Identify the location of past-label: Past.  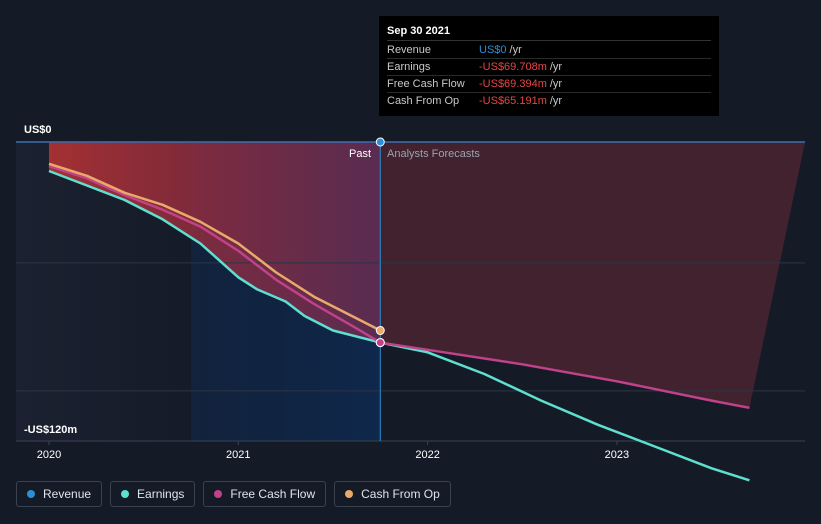
(360, 154).